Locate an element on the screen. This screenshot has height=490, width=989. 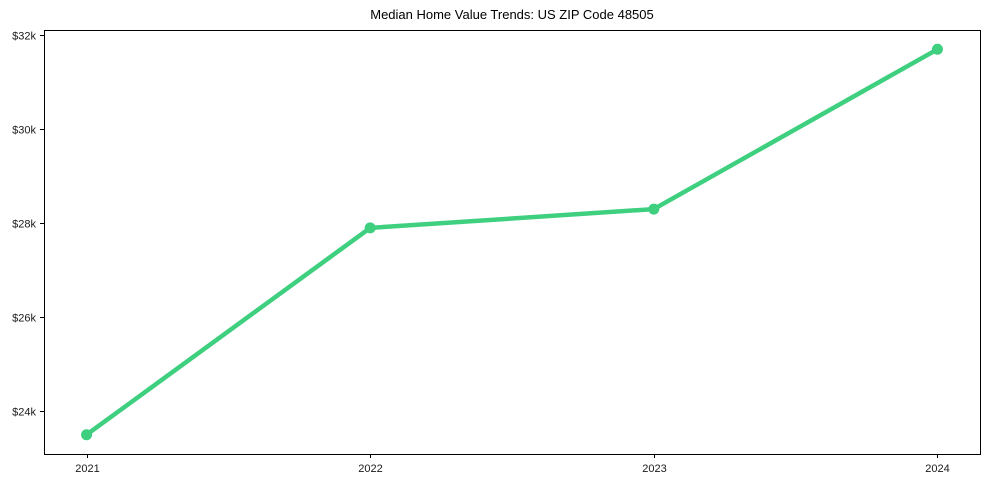
data-point-2024 is located at coordinates (937, 49).